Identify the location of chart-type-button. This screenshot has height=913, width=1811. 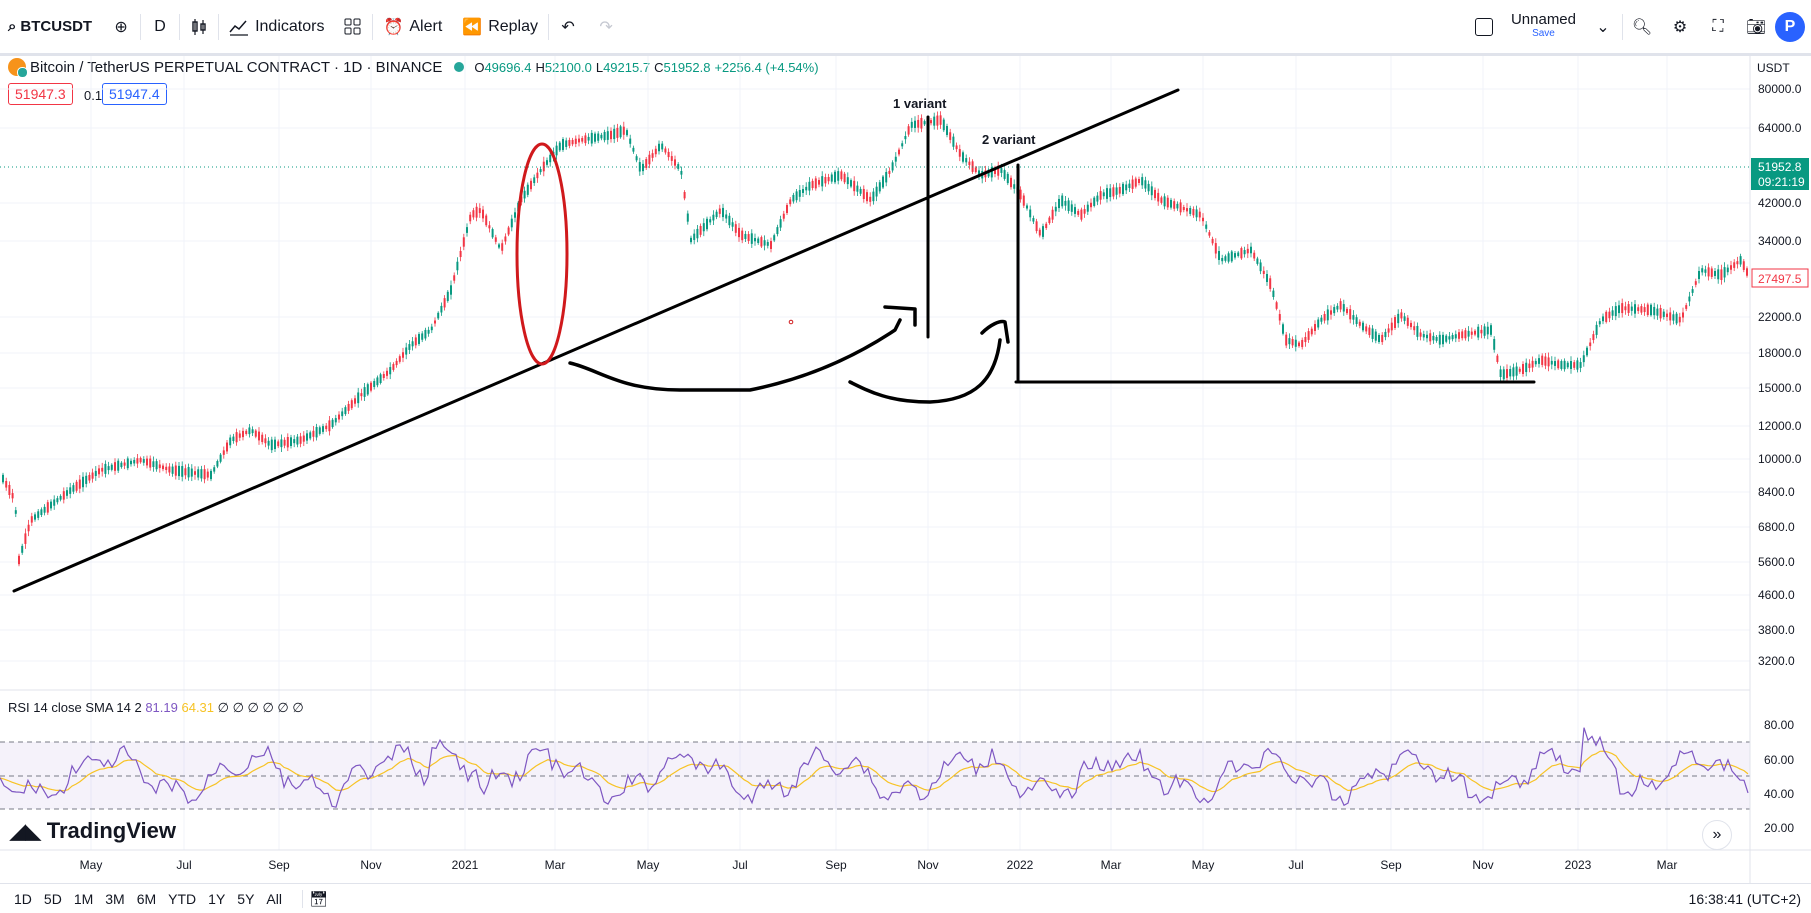
(199, 27).